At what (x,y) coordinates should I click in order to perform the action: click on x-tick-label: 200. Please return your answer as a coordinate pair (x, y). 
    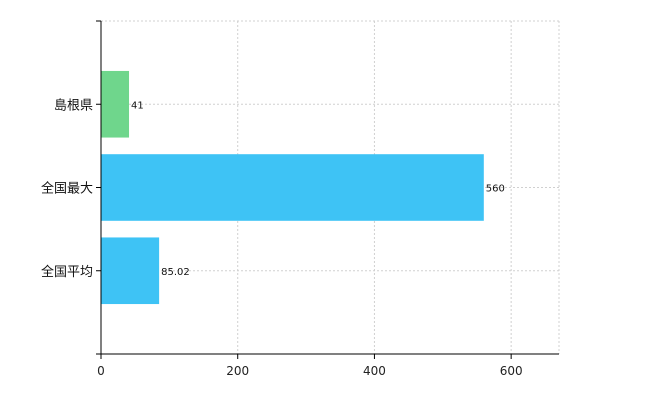
    Looking at the image, I should click on (237, 371).